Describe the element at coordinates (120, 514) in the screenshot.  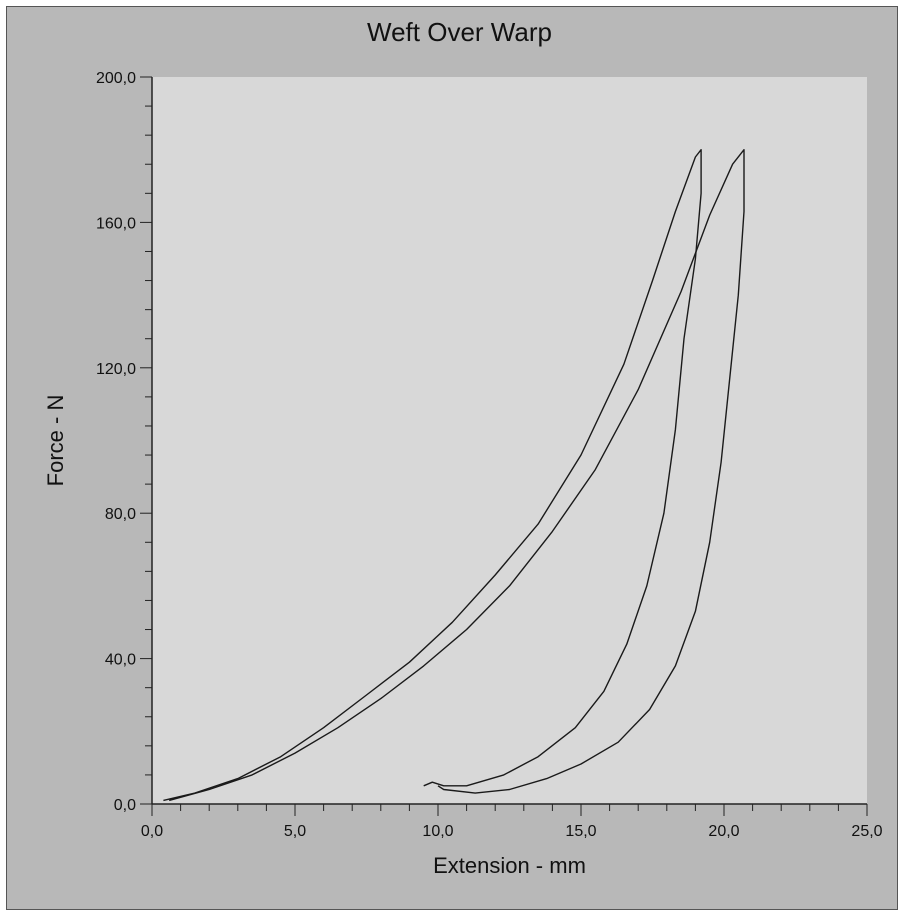
I see `y-tick-label: 80,0` at that location.